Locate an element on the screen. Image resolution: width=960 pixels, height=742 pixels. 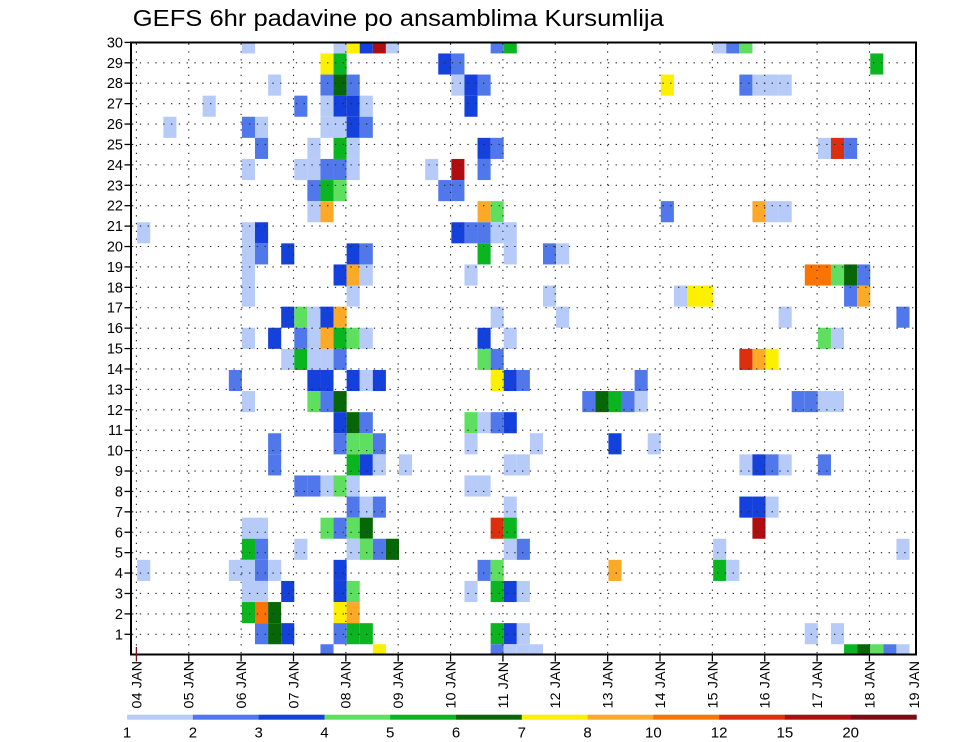
svg-text: 17 is located at coordinates (115, 309).